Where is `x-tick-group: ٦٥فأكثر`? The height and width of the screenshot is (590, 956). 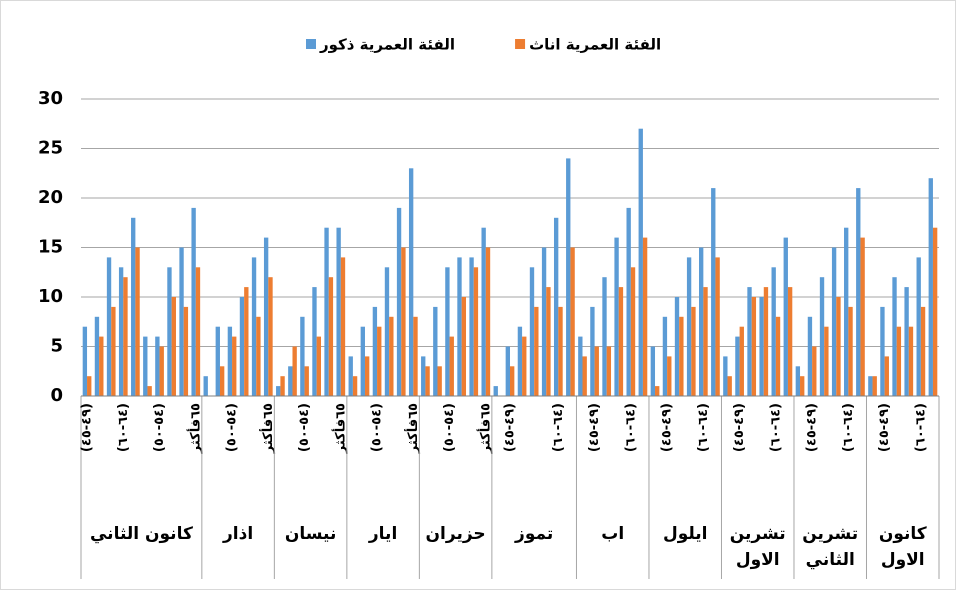
x-tick-group: ٦٥فأكثر is located at coordinates (339, 428).